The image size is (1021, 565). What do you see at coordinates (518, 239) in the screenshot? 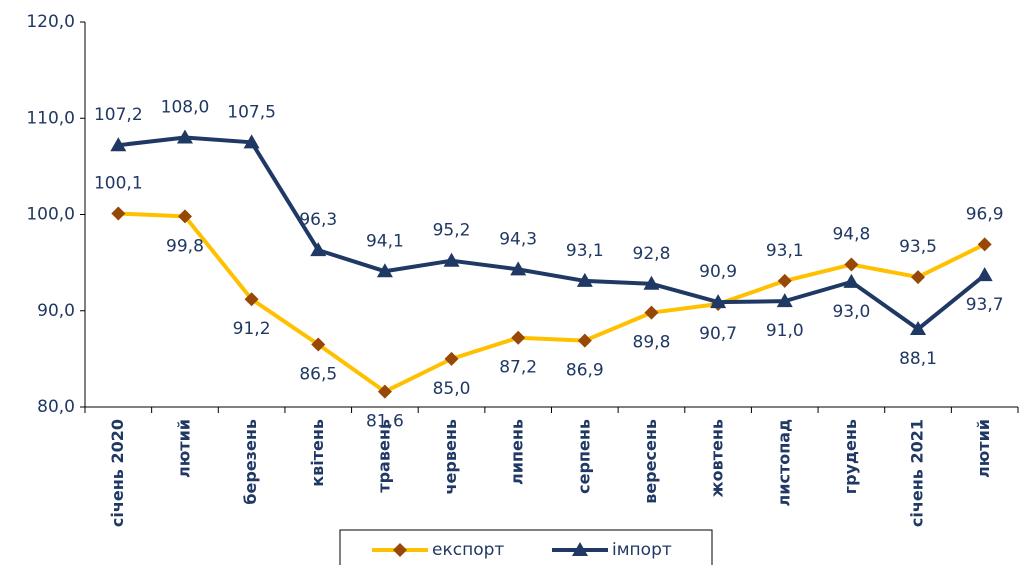
I see `data-label: 94,3` at bounding box center [518, 239].